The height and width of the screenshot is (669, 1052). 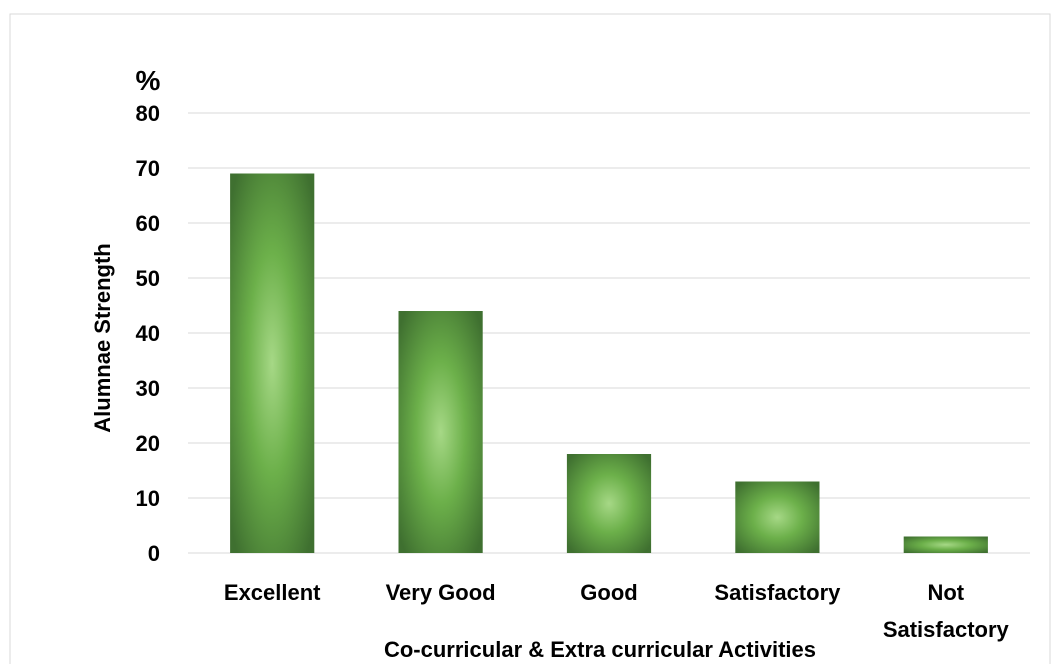 What do you see at coordinates (148, 80) in the screenshot?
I see `y-unit-label: %` at bounding box center [148, 80].